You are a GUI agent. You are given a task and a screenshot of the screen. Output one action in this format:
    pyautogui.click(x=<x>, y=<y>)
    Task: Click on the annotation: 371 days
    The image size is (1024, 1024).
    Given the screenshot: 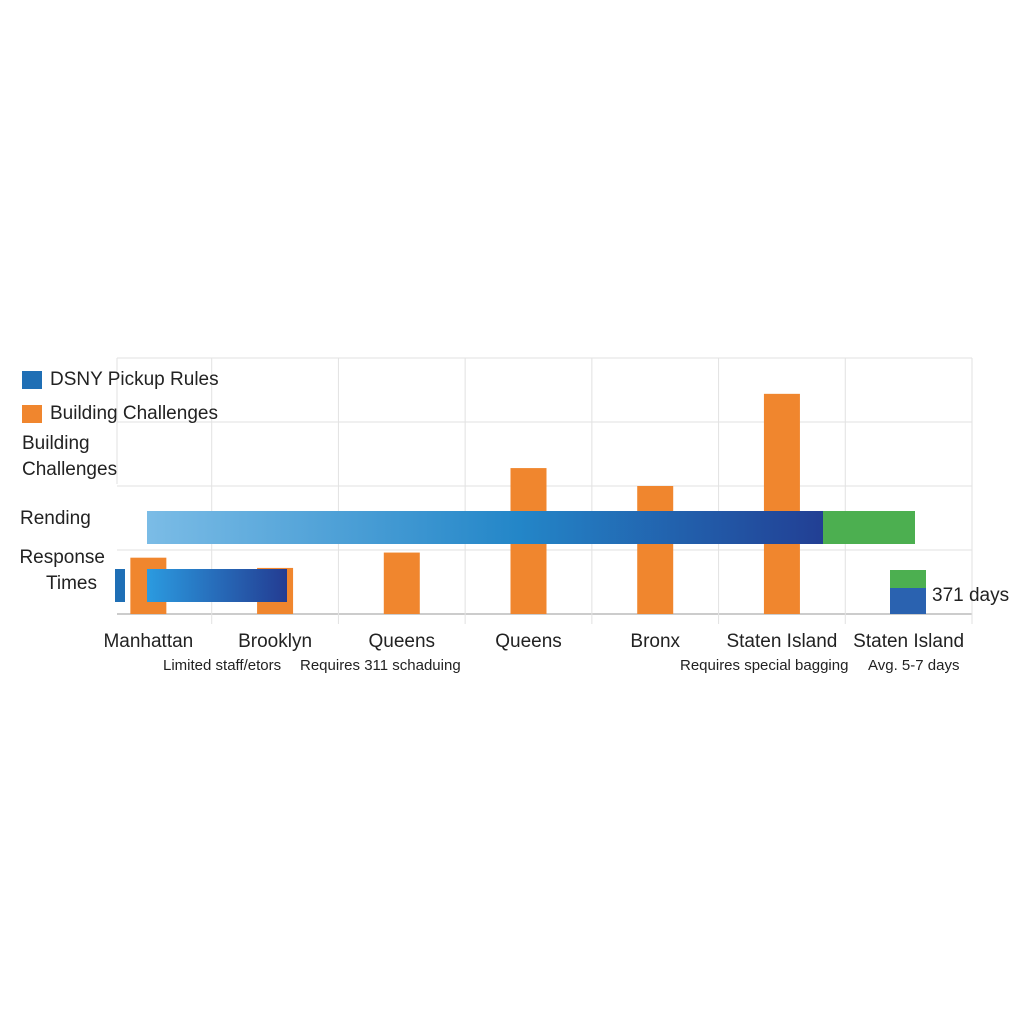 What is the action you would take?
    pyautogui.click(x=970, y=595)
    